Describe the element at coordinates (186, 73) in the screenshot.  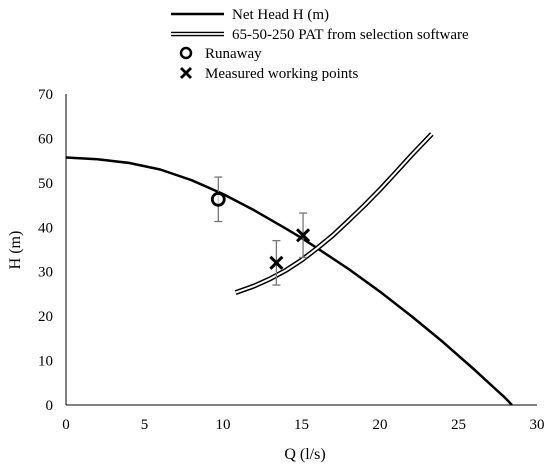
I see `legend-marker-measured` at that location.